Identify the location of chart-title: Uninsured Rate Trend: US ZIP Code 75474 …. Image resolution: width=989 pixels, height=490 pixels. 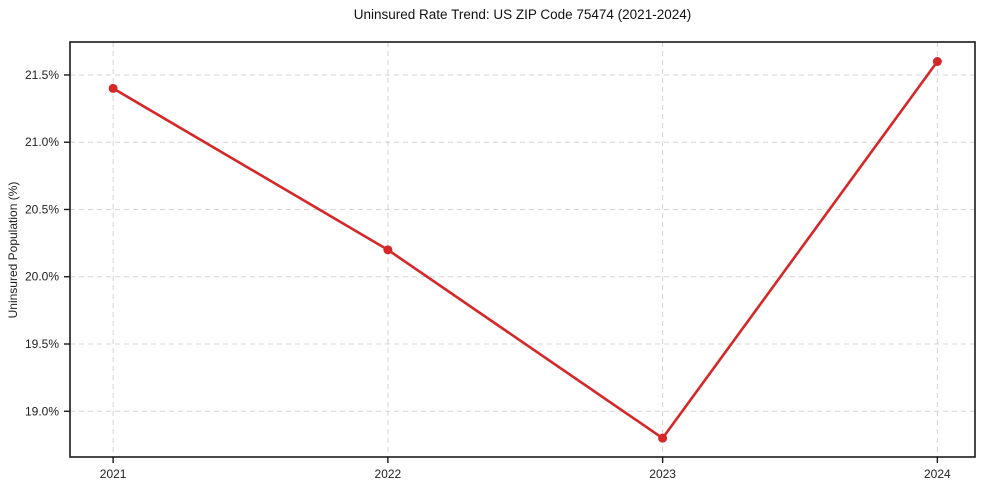
(522, 14).